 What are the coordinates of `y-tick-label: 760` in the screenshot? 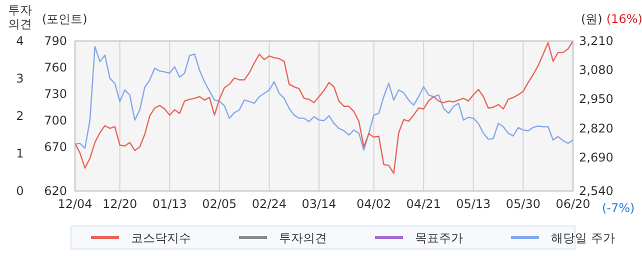 It's located at (55, 67).